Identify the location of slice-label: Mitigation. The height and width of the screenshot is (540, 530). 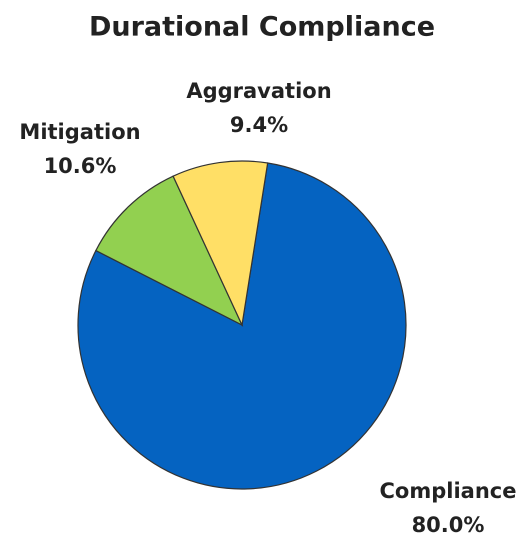
(79, 132).